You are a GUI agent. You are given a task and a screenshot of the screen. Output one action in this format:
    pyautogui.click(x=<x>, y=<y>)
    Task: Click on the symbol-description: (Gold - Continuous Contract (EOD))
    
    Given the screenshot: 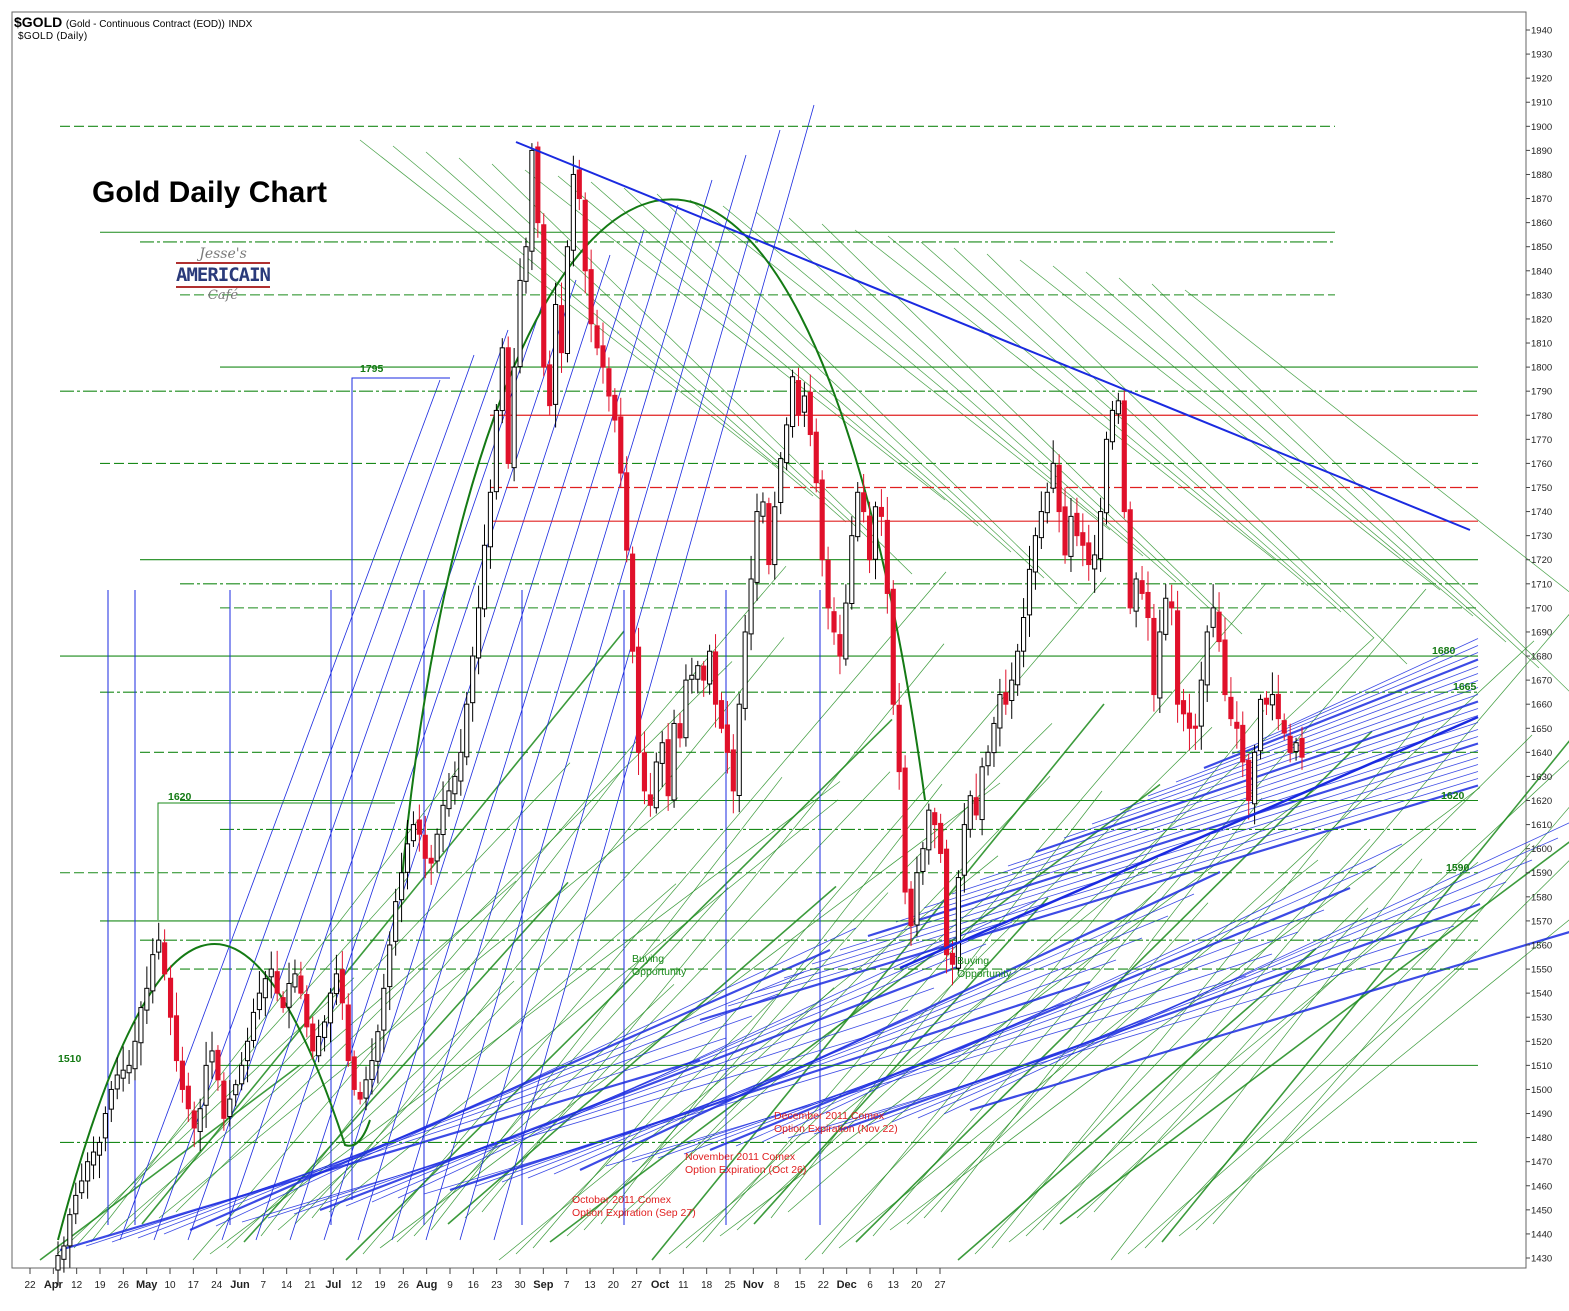 What is the action you would take?
    pyautogui.click(x=145, y=24)
    